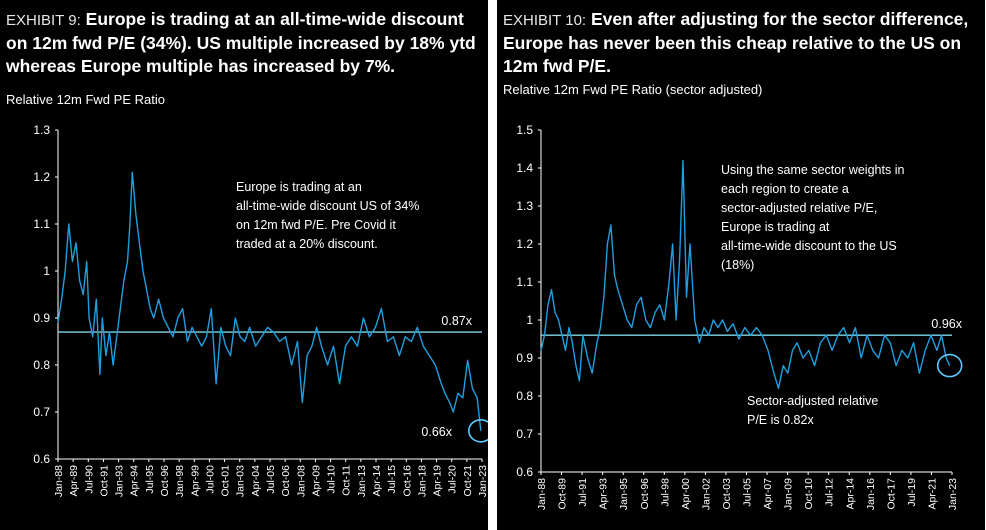 Image resolution: width=986 pixels, height=530 pixels. I want to click on x-tick-label-left: Apr-04, so click(256, 481).